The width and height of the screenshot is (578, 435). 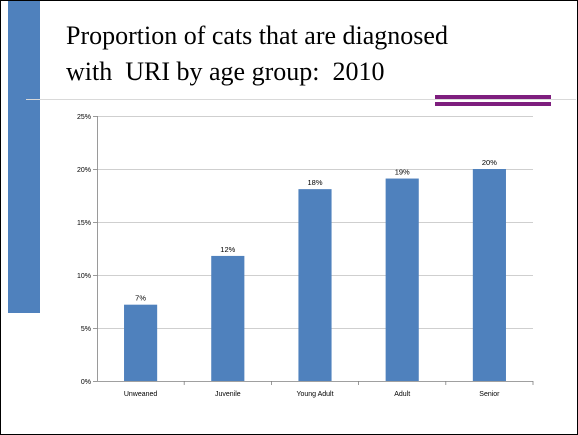 I want to click on y-tick-label: 5%, so click(x=86, y=329).